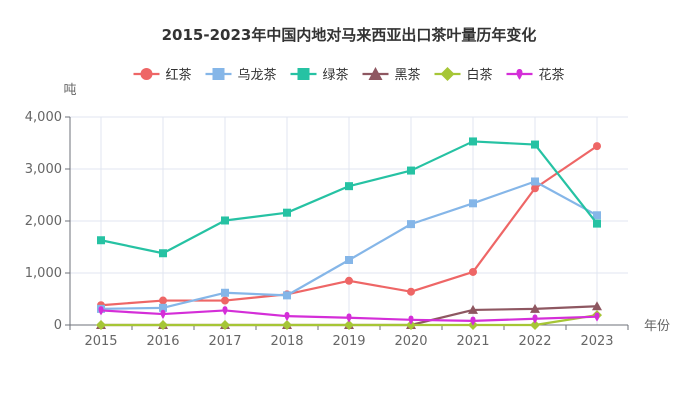 This screenshot has height=407, width=698. What do you see at coordinates (286, 341) in the screenshot?
I see `x-tick-label: 2018` at bounding box center [286, 341].